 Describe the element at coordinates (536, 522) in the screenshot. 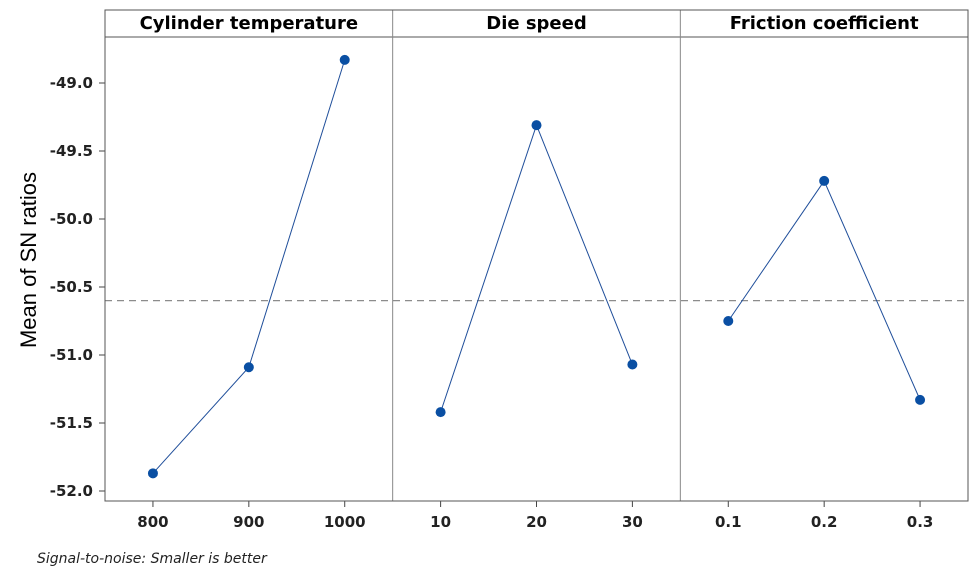

I see `x-tick-label: 20` at that location.